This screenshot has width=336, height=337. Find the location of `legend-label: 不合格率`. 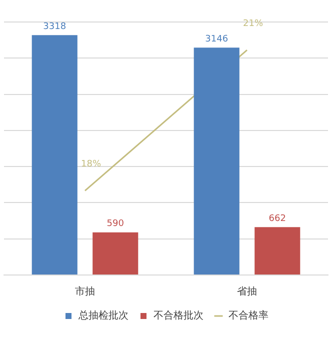

legend-label: 不合格率 is located at coordinates (248, 316).